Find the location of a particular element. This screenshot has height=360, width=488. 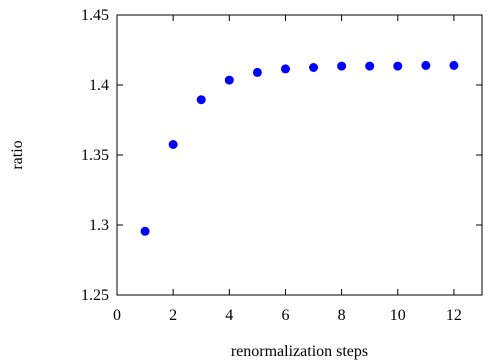

y-tick-label: 1.3 is located at coordinates (99, 225).